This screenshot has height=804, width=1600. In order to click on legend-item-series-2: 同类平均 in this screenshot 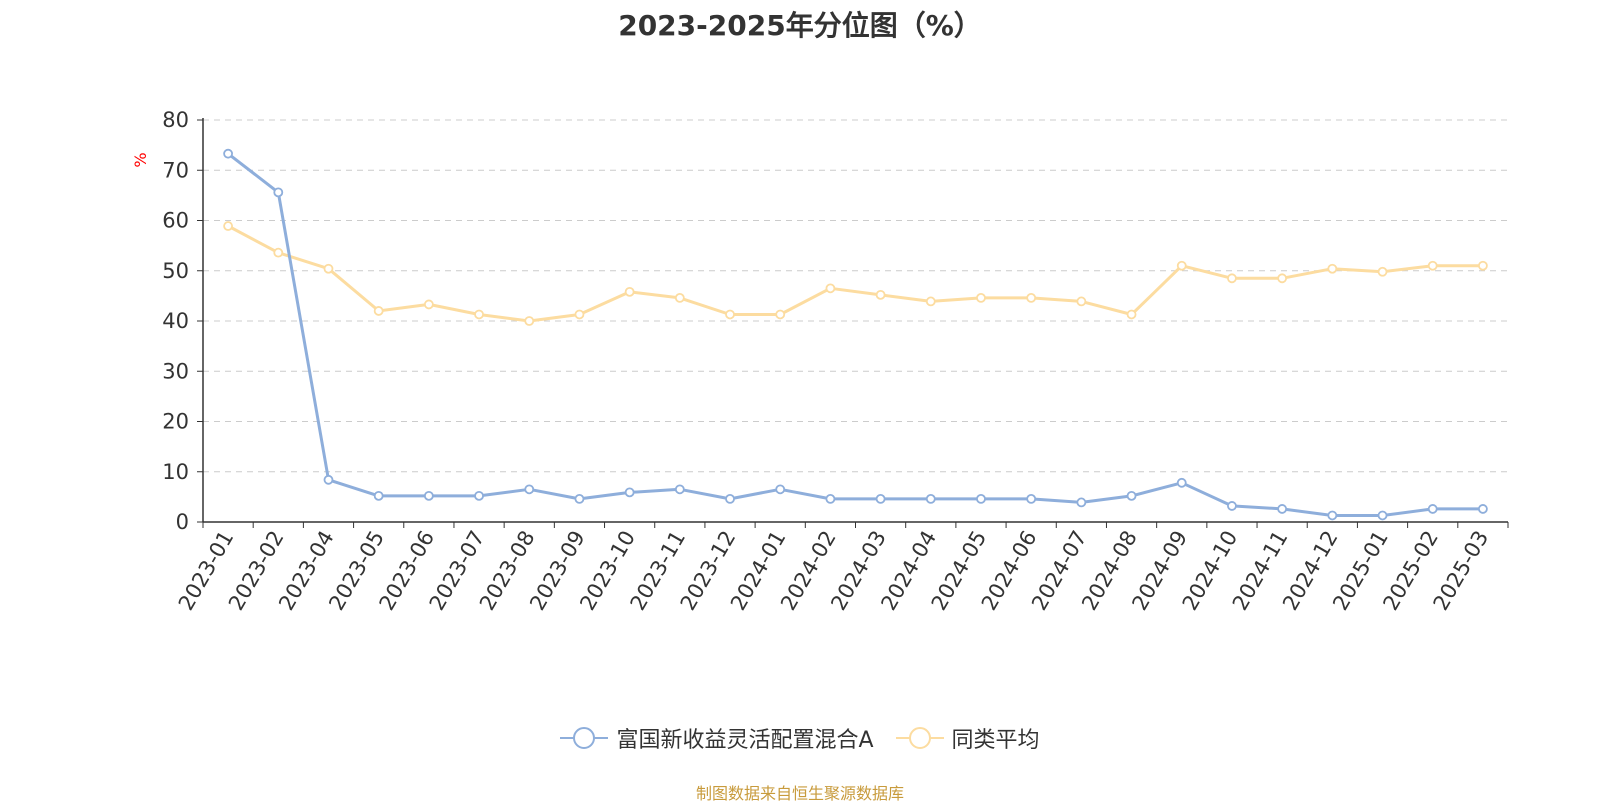, I will do `click(967, 738)`.